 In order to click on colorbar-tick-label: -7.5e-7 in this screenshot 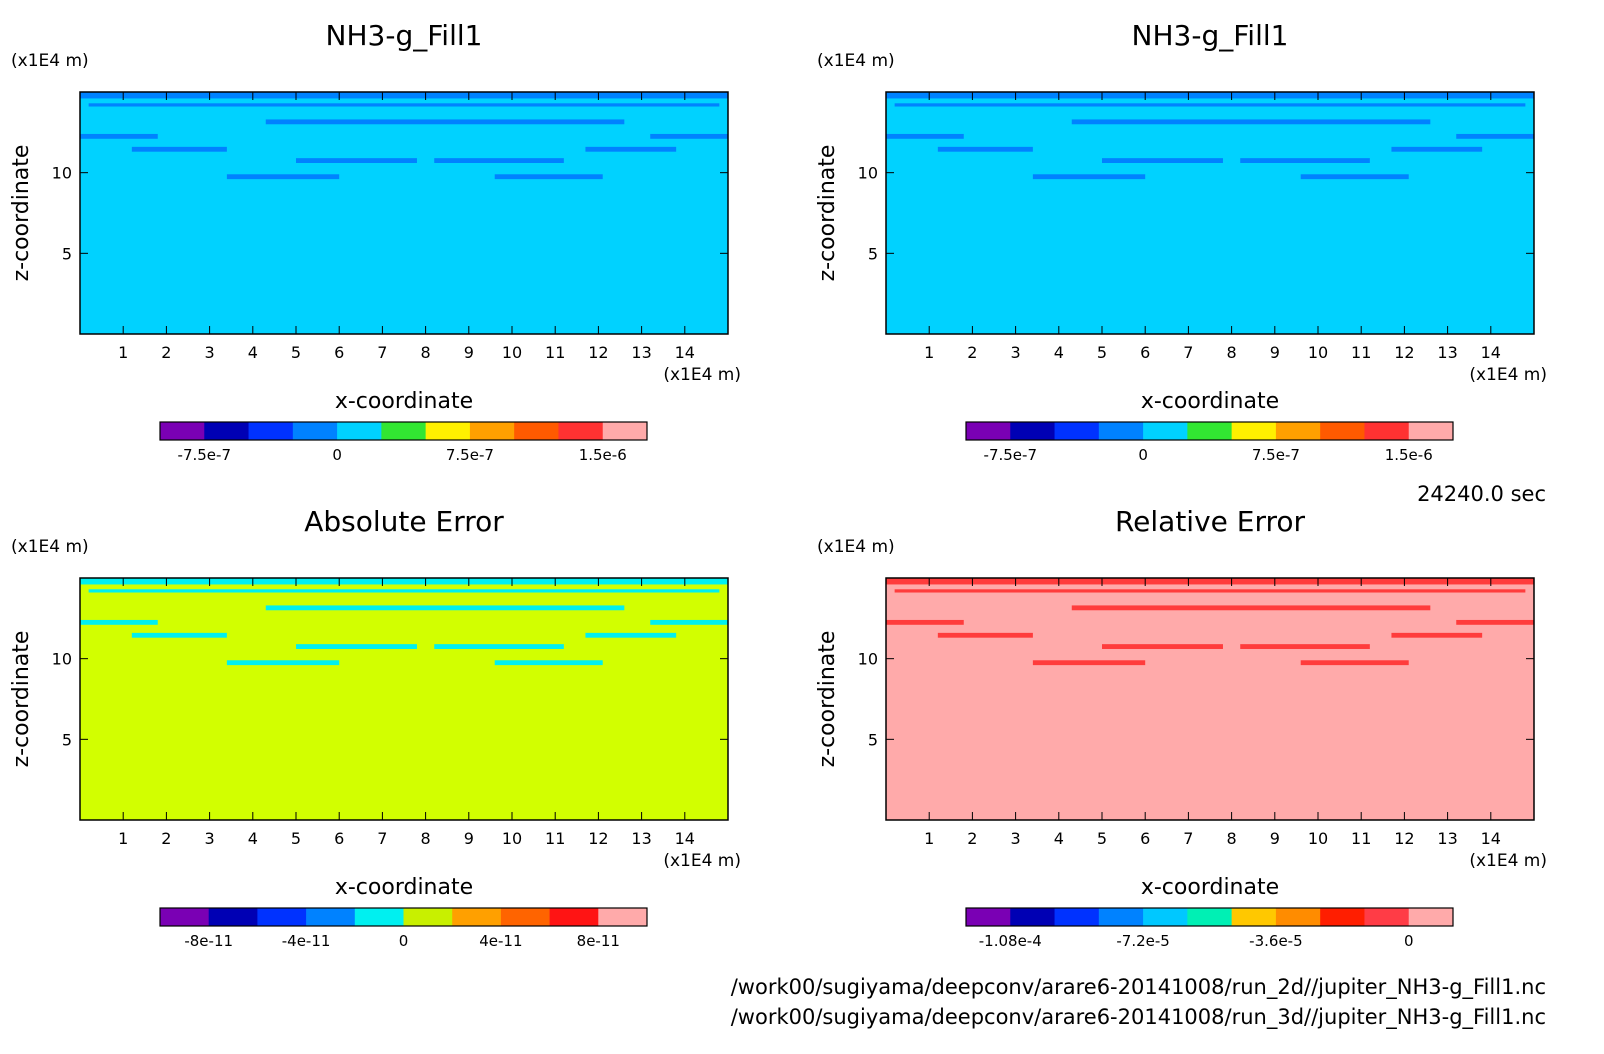, I will do `click(204, 455)`.